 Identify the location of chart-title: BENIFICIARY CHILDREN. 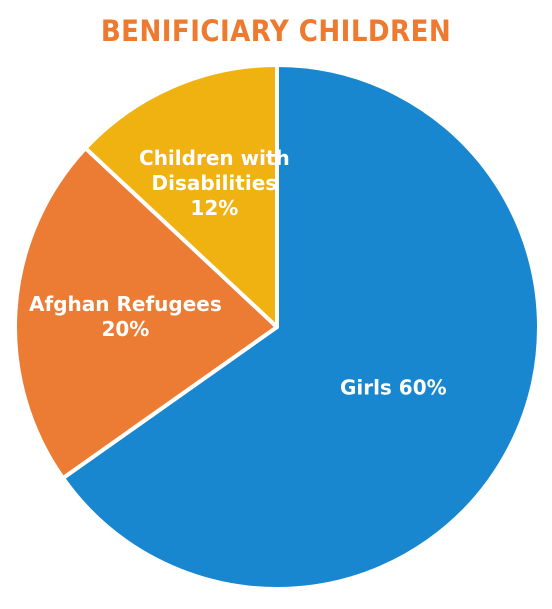
(276, 31).